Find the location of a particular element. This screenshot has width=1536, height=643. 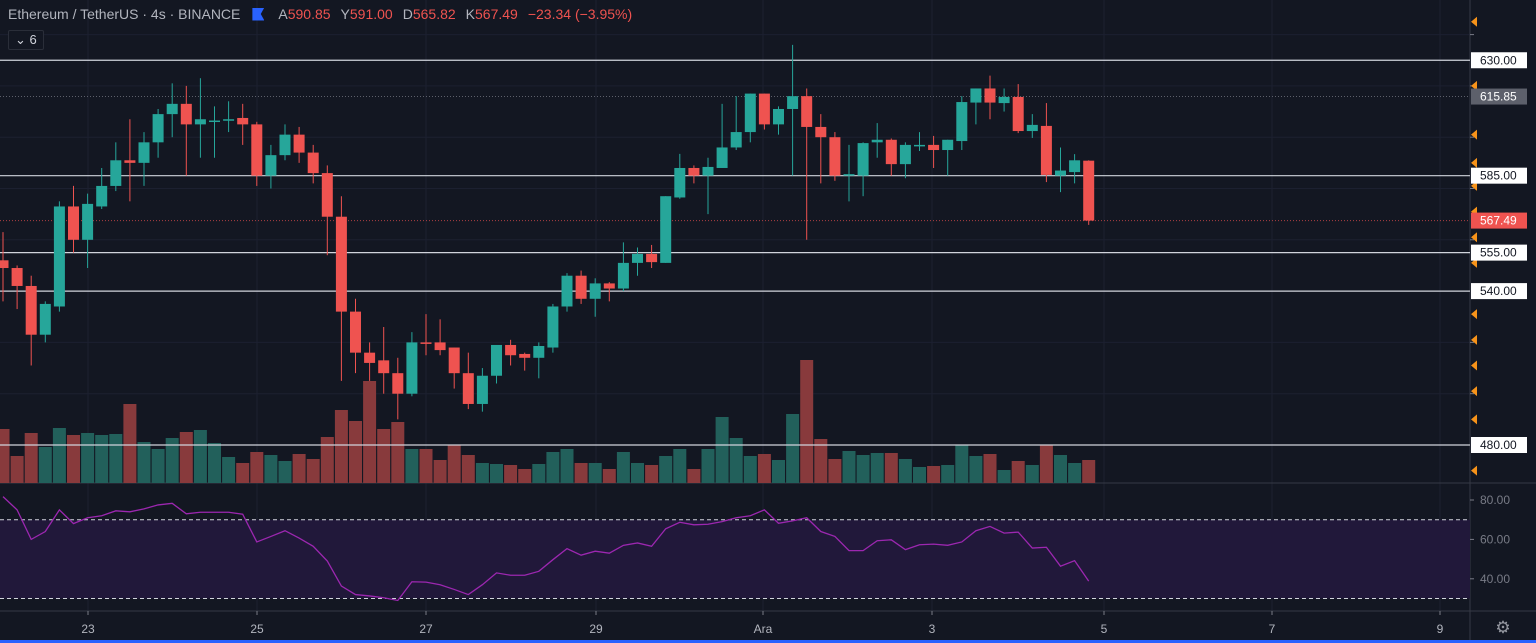

last-price-label-text: 567.49 is located at coordinates (1498, 221).